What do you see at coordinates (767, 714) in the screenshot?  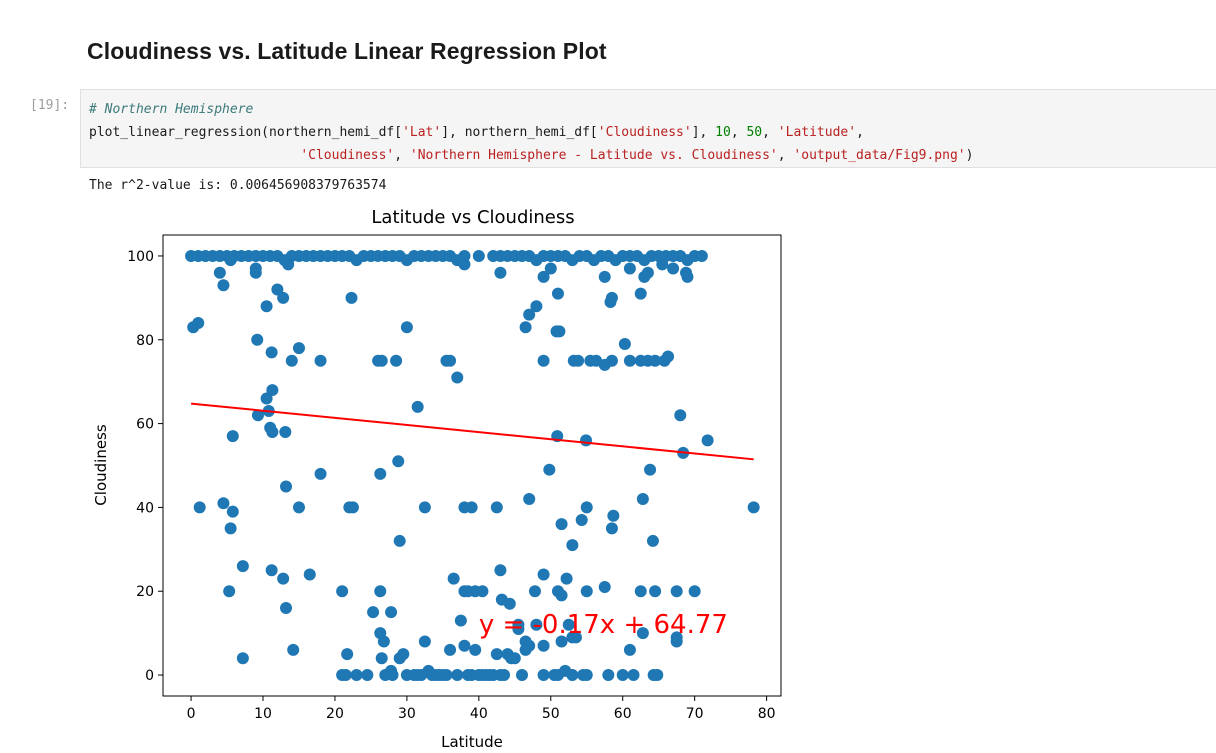 I see `x-tick-label: 80` at bounding box center [767, 714].